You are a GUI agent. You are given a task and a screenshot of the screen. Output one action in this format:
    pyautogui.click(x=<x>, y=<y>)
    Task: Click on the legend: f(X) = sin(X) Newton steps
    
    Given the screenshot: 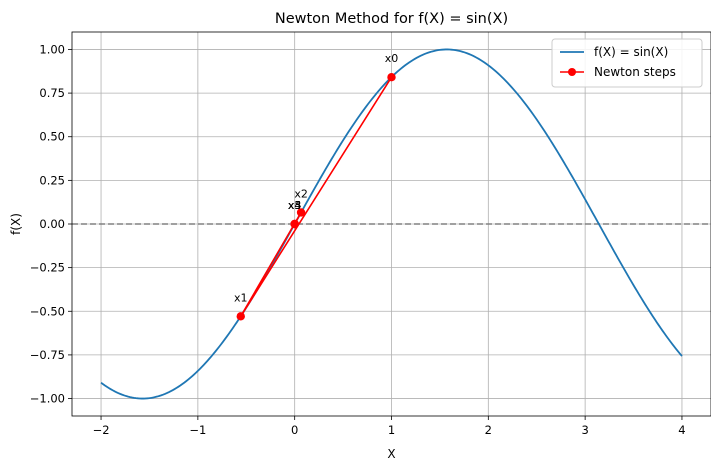 What is the action you would take?
    pyautogui.click(x=627, y=63)
    